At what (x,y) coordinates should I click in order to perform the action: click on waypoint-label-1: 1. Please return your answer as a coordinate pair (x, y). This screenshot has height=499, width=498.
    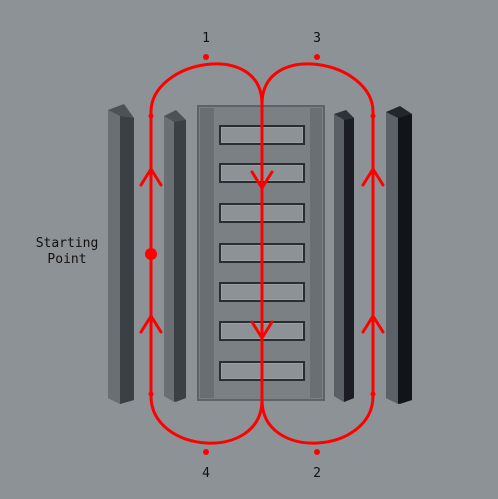
    Looking at the image, I should click on (206, 38).